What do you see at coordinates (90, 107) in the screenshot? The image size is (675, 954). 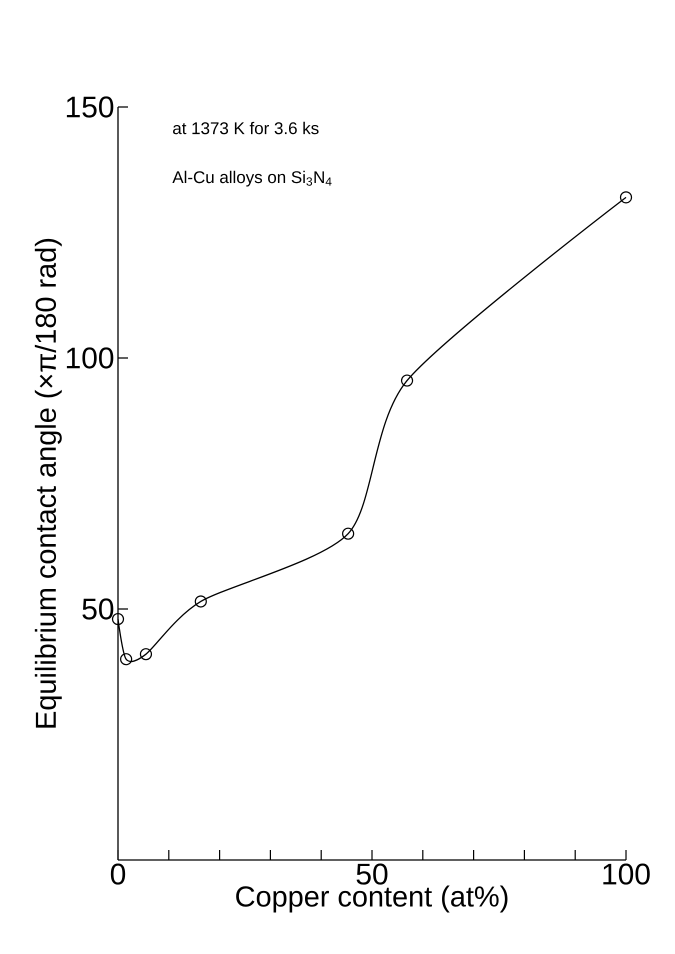 I see `y-tick-label: 150` at bounding box center [90, 107].